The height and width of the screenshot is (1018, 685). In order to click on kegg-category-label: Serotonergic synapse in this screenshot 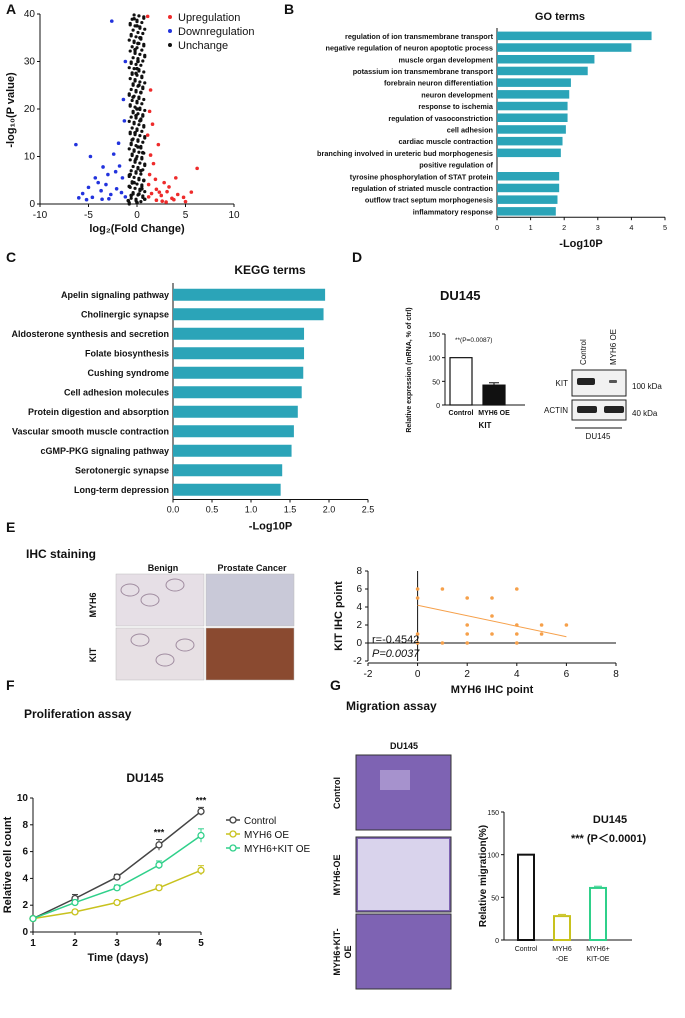, I will do `click(122, 470)`.